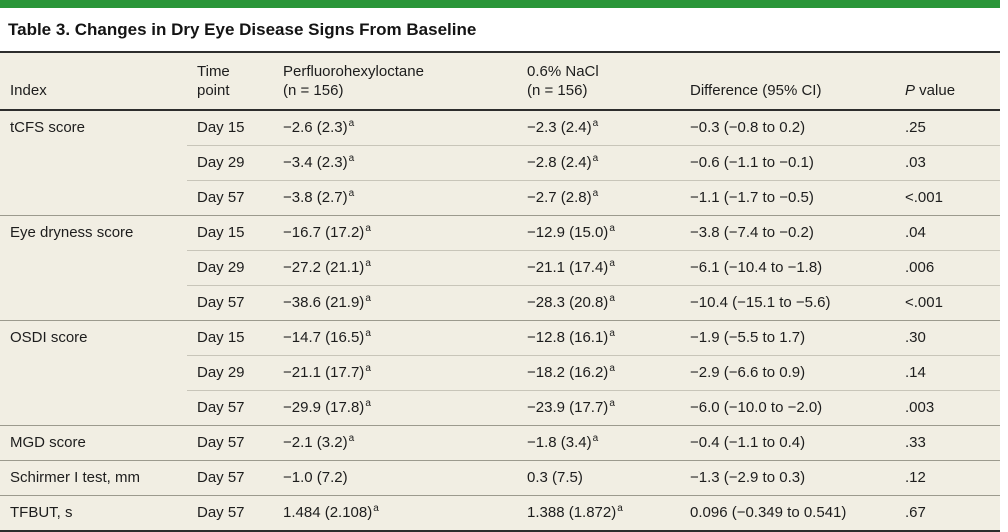 The width and height of the screenshot is (1008, 532). I want to click on pfh-value-cell: −29.9 (17.8)a, so click(395, 408).